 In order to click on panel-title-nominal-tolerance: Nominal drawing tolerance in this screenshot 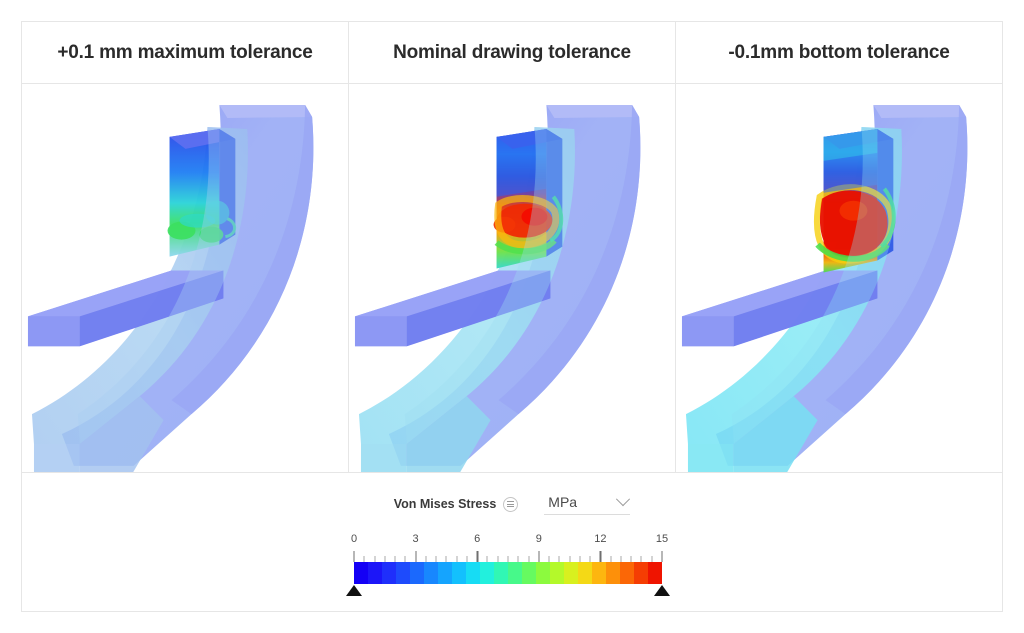, I will do `click(512, 52)`.